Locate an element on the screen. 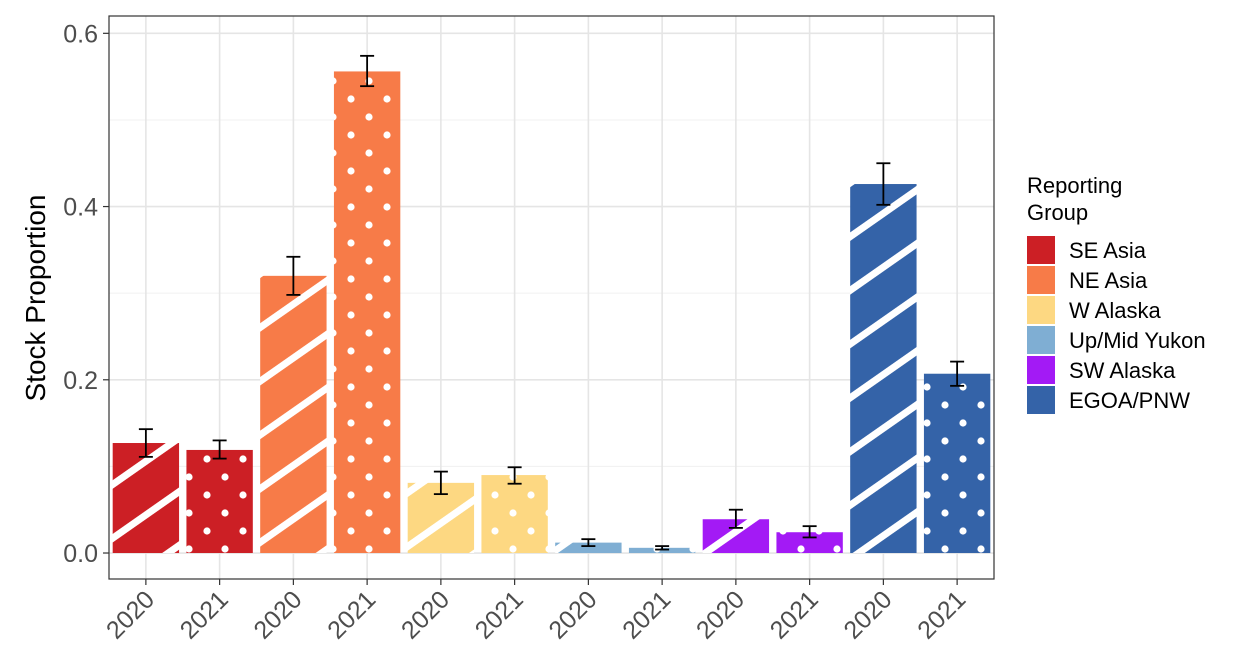  y-tick-label: 0.4 is located at coordinates (80, 208).